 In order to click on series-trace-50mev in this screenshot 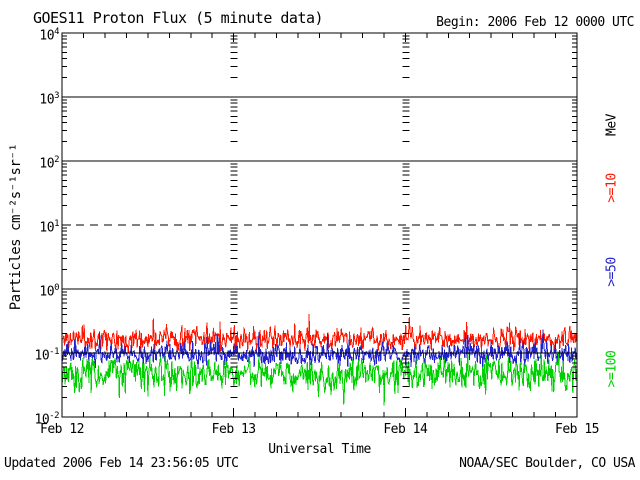, I will do `click(319, 349)`.